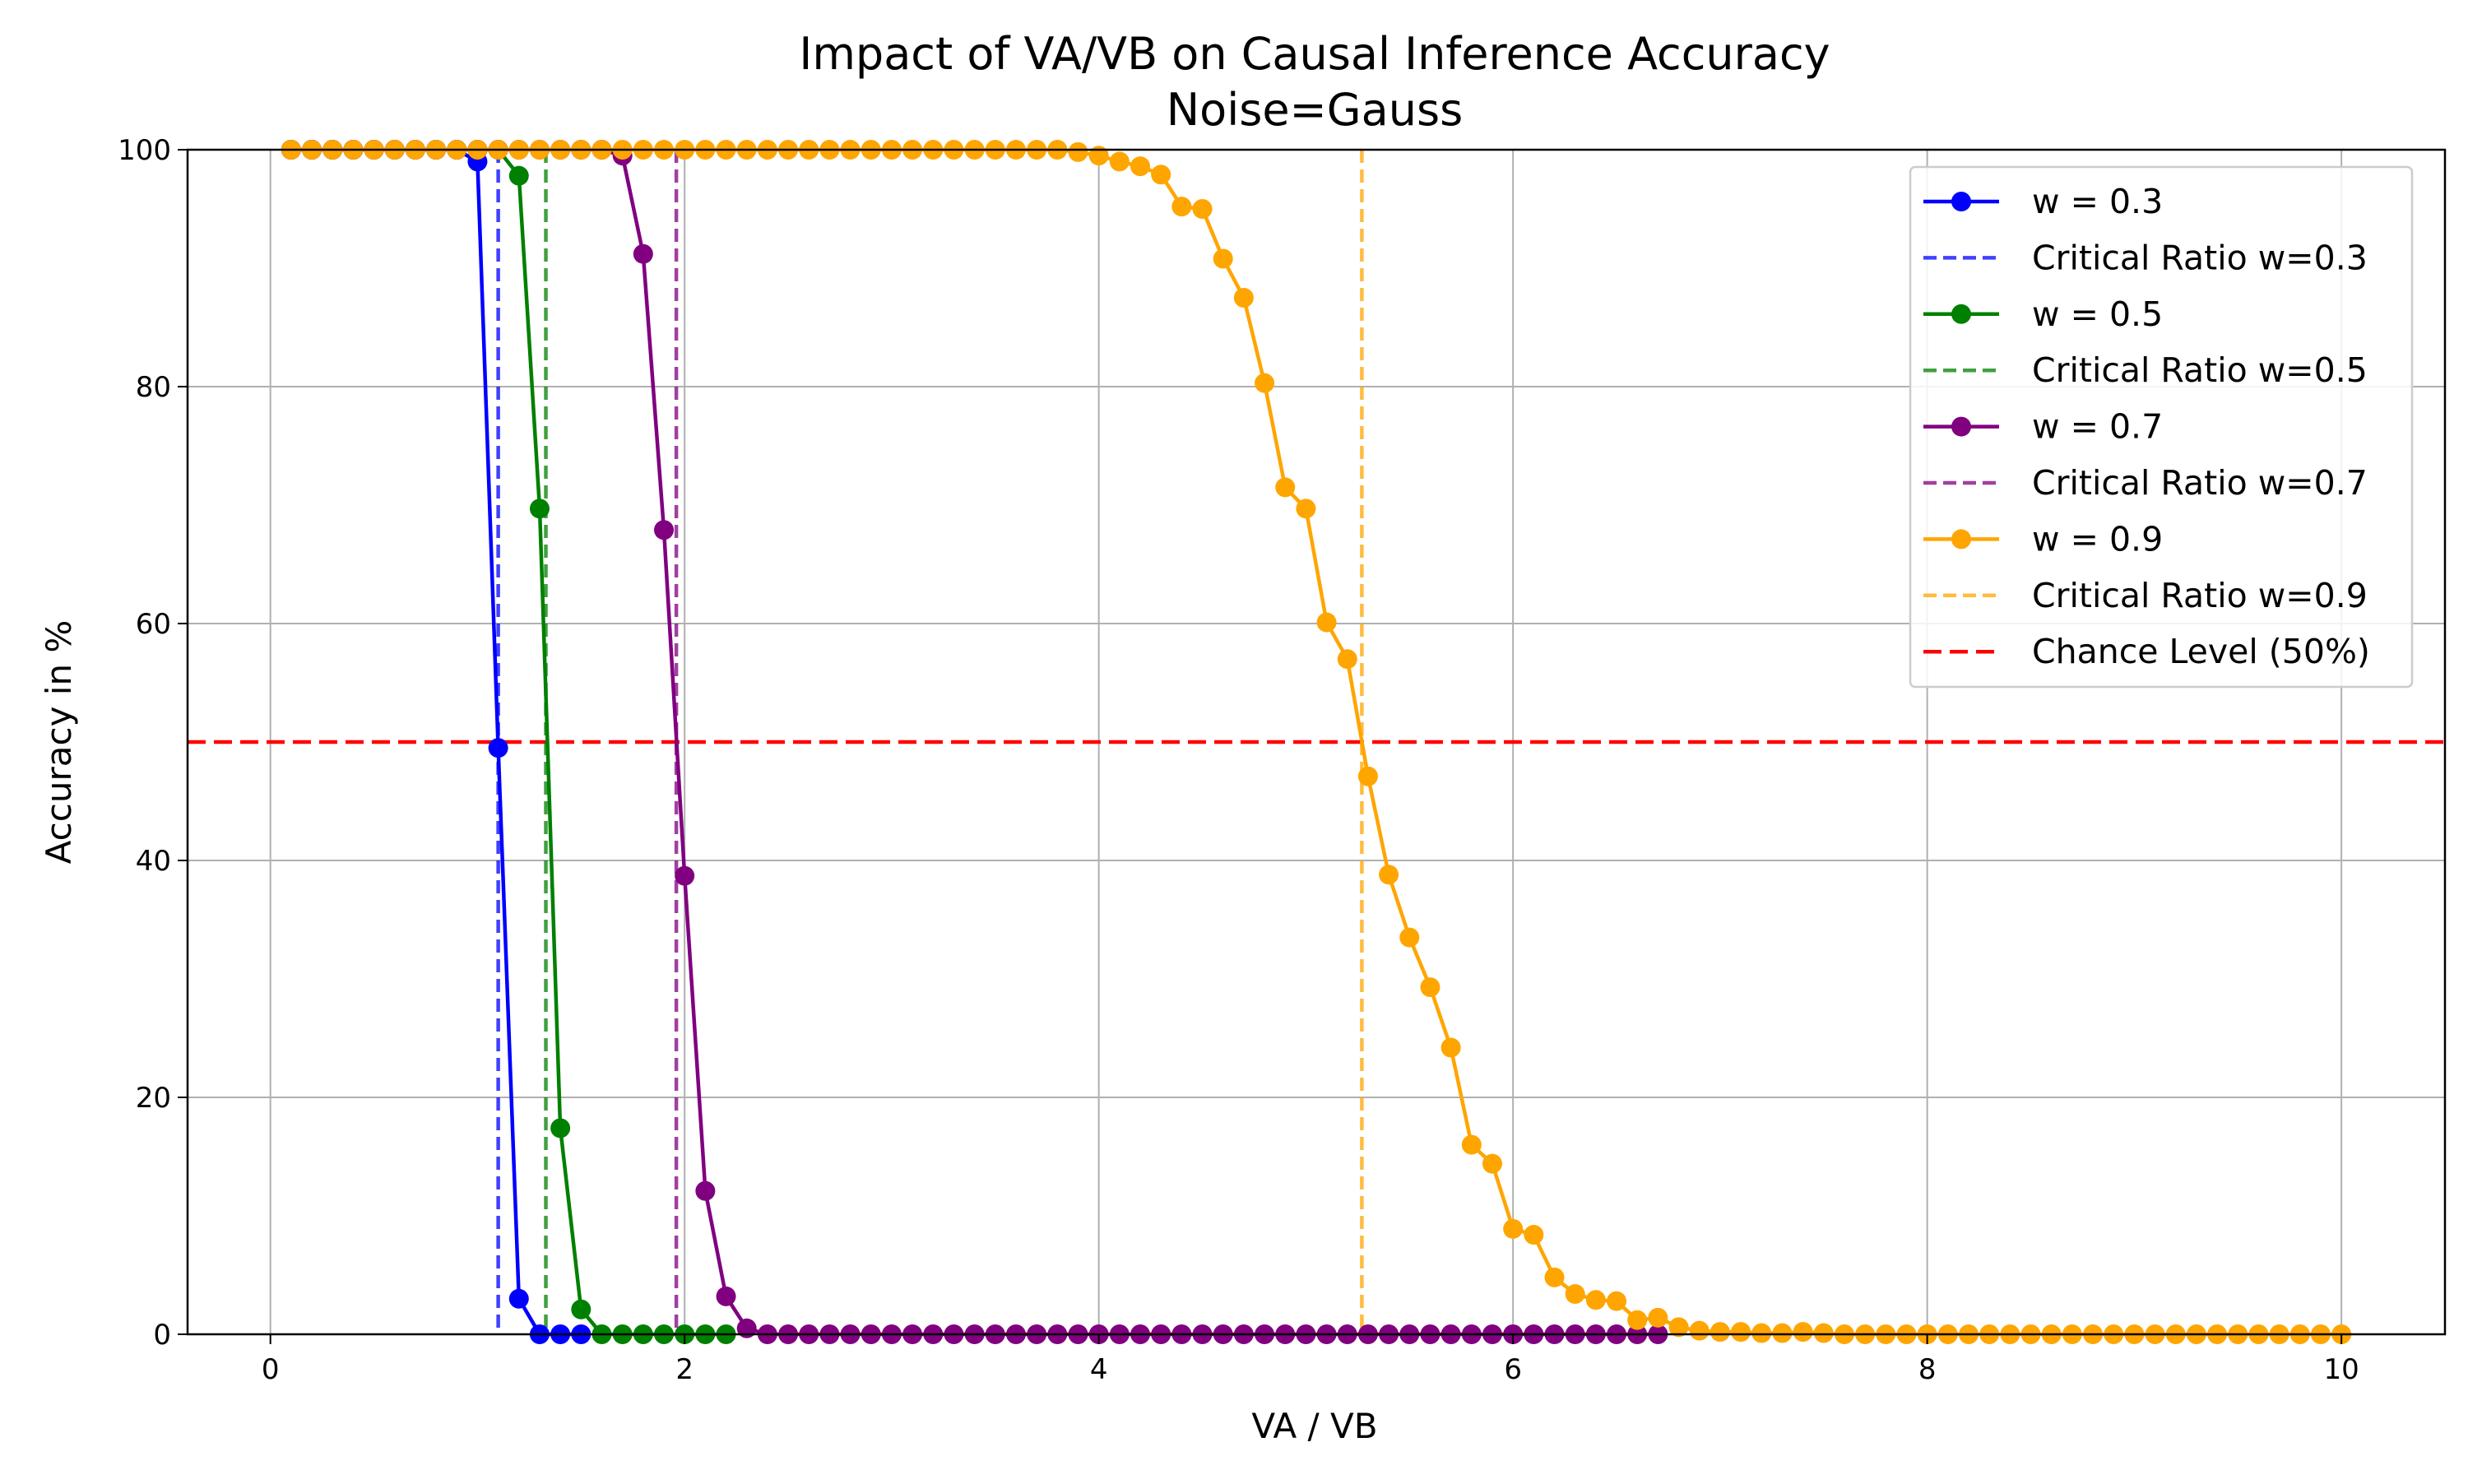 This screenshot has width=2468, height=1484. I want to click on legend-label: Critical Ratio w=0.7, so click(2200, 483).